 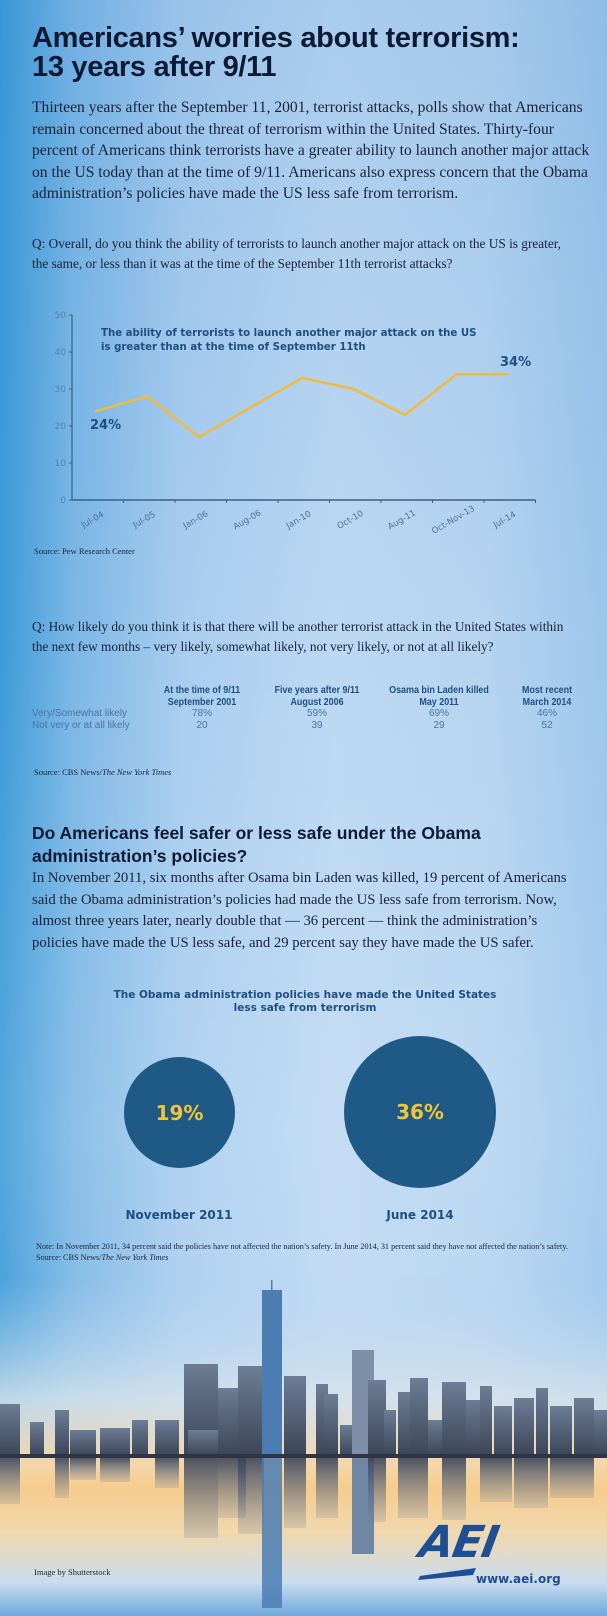 What do you see at coordinates (447, 1574) in the screenshot?
I see `aei-logo-swoosh-icon` at bounding box center [447, 1574].